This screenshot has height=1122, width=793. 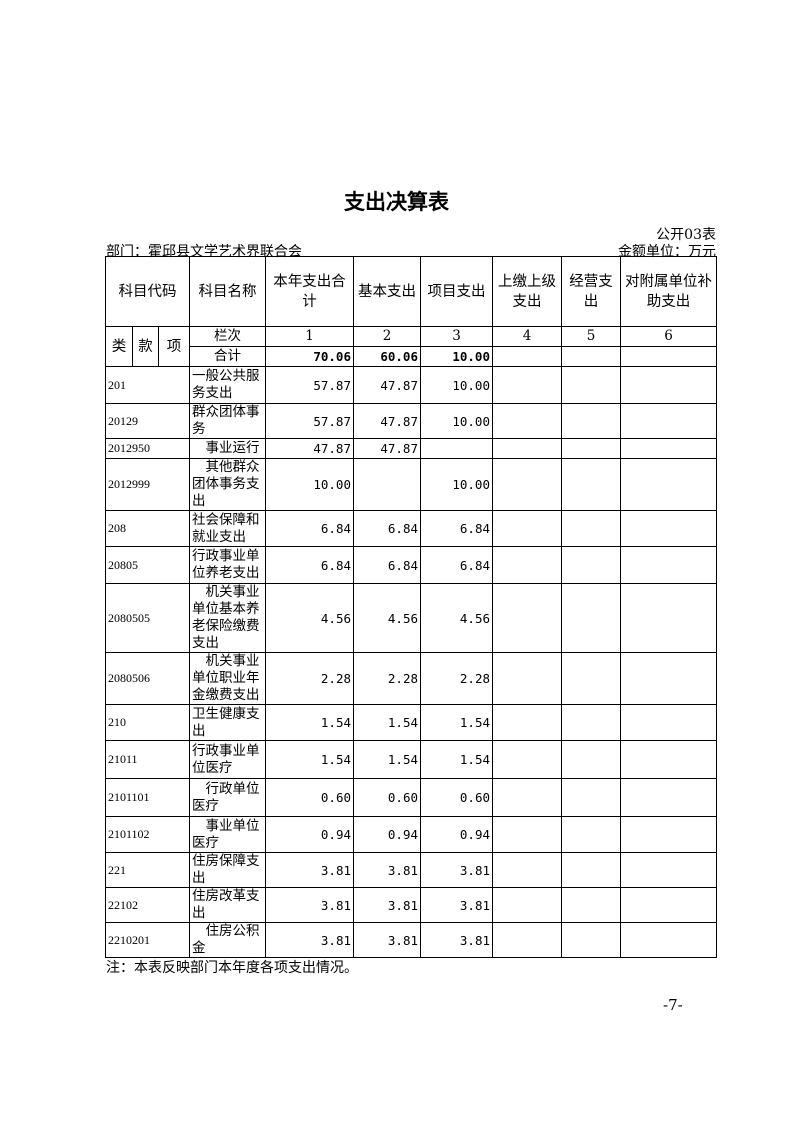 What do you see at coordinates (147, 291) in the screenshot?
I see `header-code: 科目代码` at bounding box center [147, 291].